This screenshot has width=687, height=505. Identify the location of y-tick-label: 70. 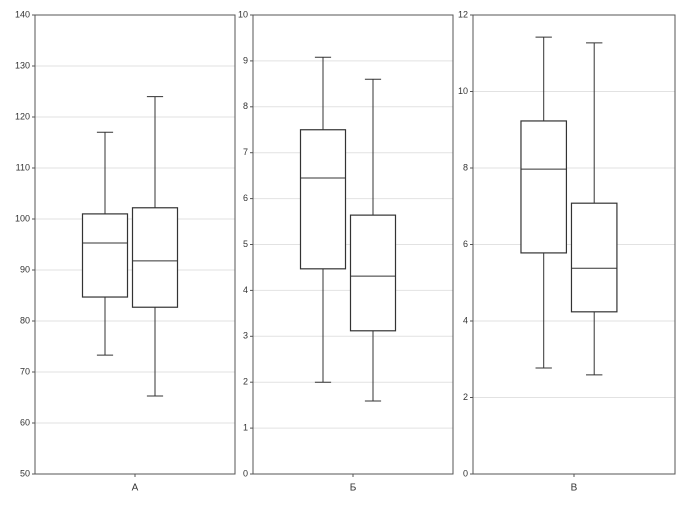
(25, 371).